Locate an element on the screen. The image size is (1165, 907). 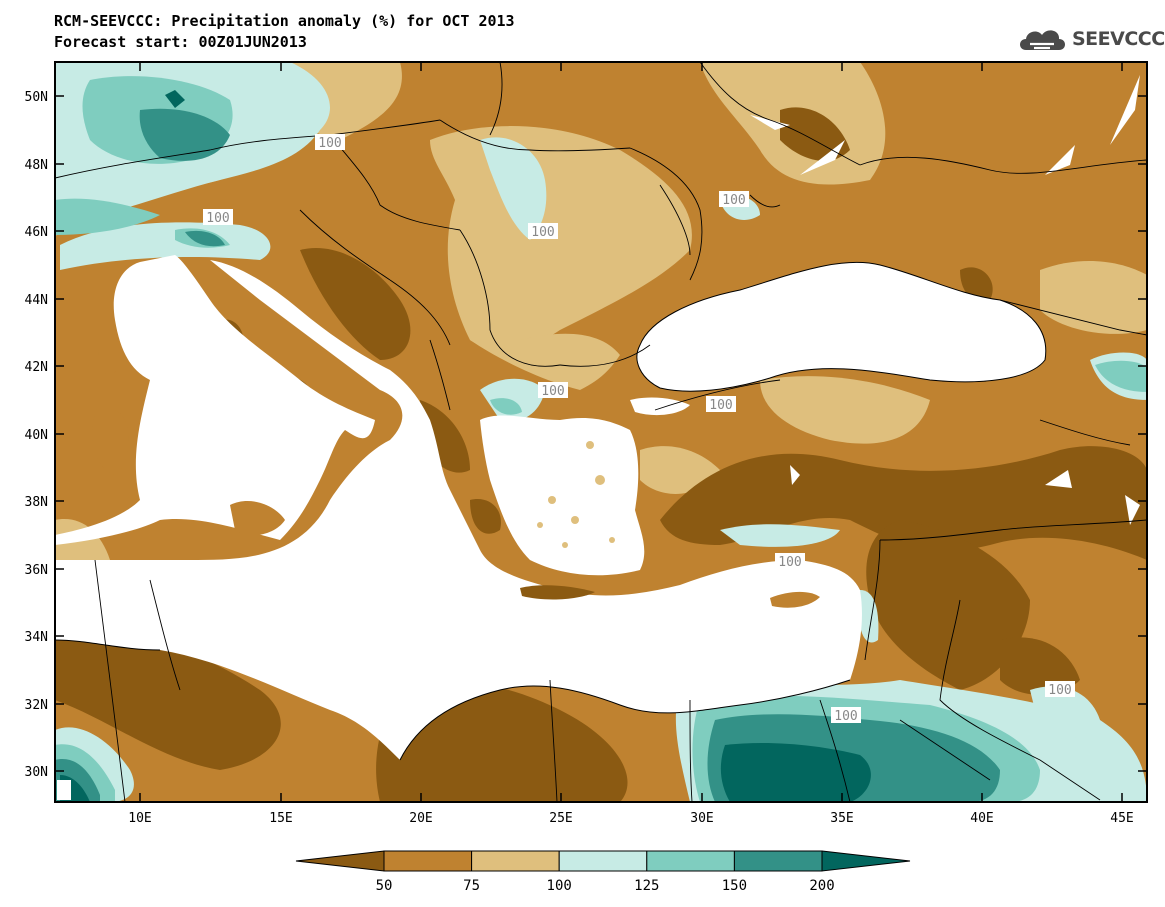
lat-label: 46N is located at coordinates (36, 232).